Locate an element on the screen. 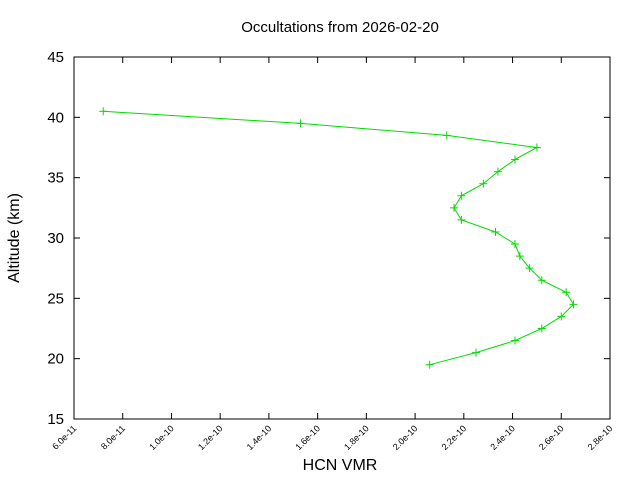  y-tick-label: 15 is located at coordinates (55, 419).